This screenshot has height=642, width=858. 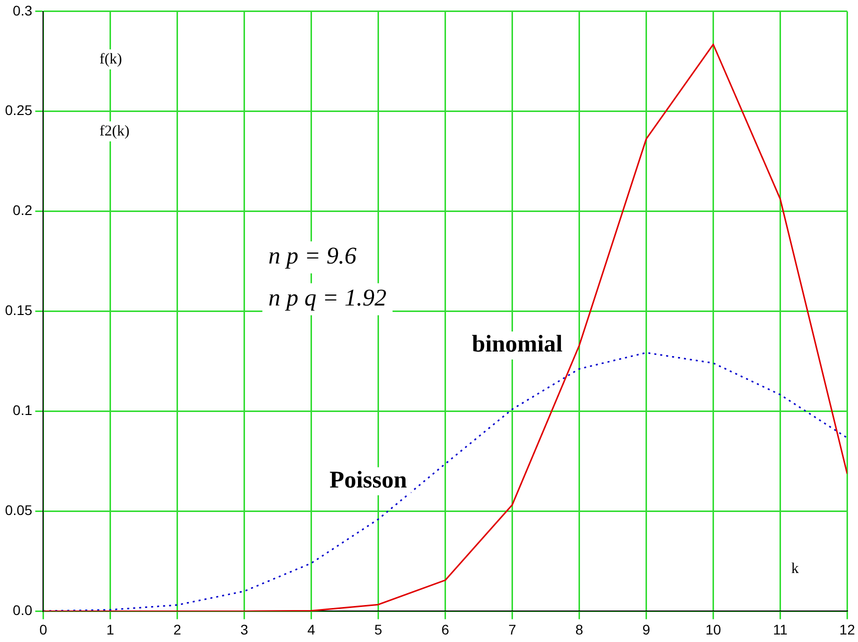 I want to click on x-tick-label: 9, so click(x=646, y=629).